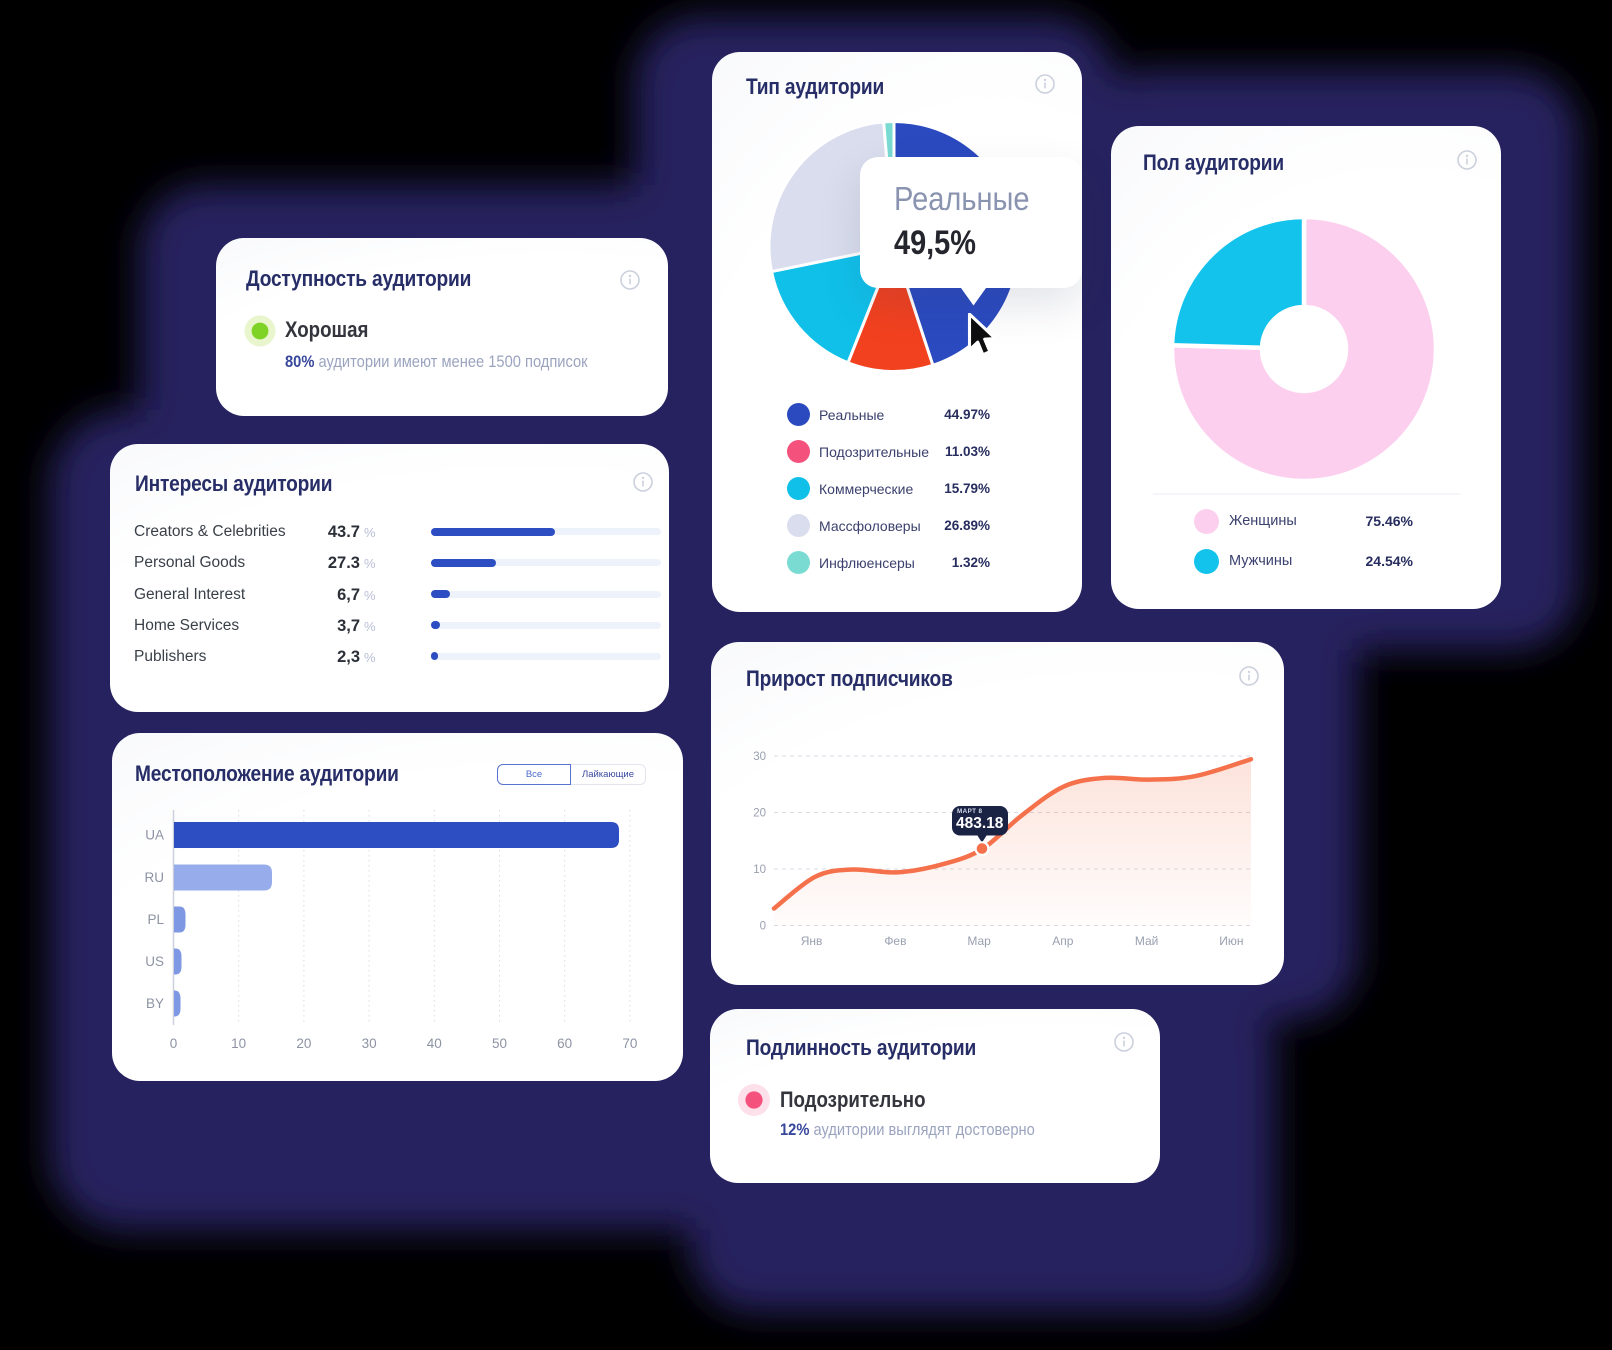 This screenshot has height=1350, width=1612. I want to click on svg-text: Июн, so click(1231, 941).